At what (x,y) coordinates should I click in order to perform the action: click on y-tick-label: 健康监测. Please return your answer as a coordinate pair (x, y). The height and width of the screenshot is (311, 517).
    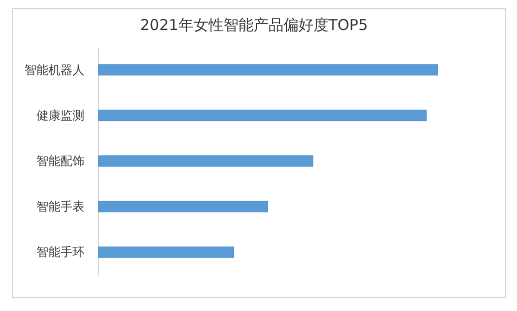
    Looking at the image, I should click on (60, 115).